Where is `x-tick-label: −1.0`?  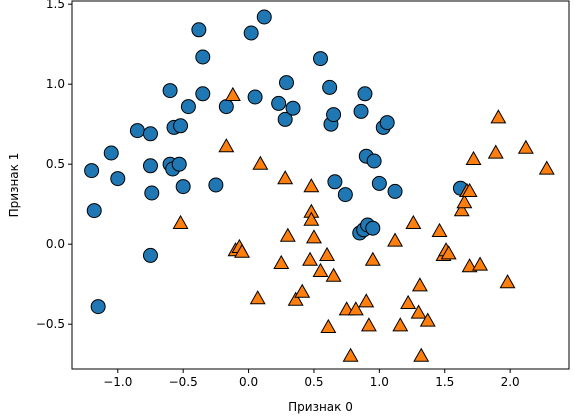
x-tick-label: −1.0 is located at coordinates (117, 382).